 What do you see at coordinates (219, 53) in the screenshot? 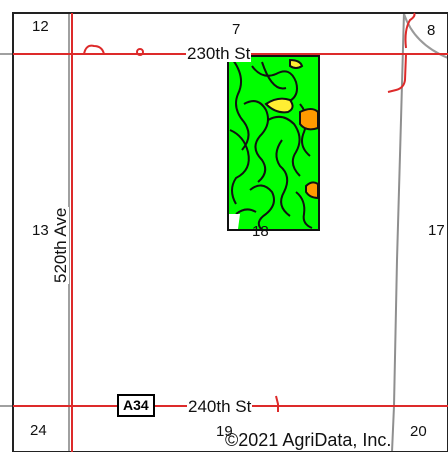
I see `road-label-north: 230th St` at bounding box center [219, 53].